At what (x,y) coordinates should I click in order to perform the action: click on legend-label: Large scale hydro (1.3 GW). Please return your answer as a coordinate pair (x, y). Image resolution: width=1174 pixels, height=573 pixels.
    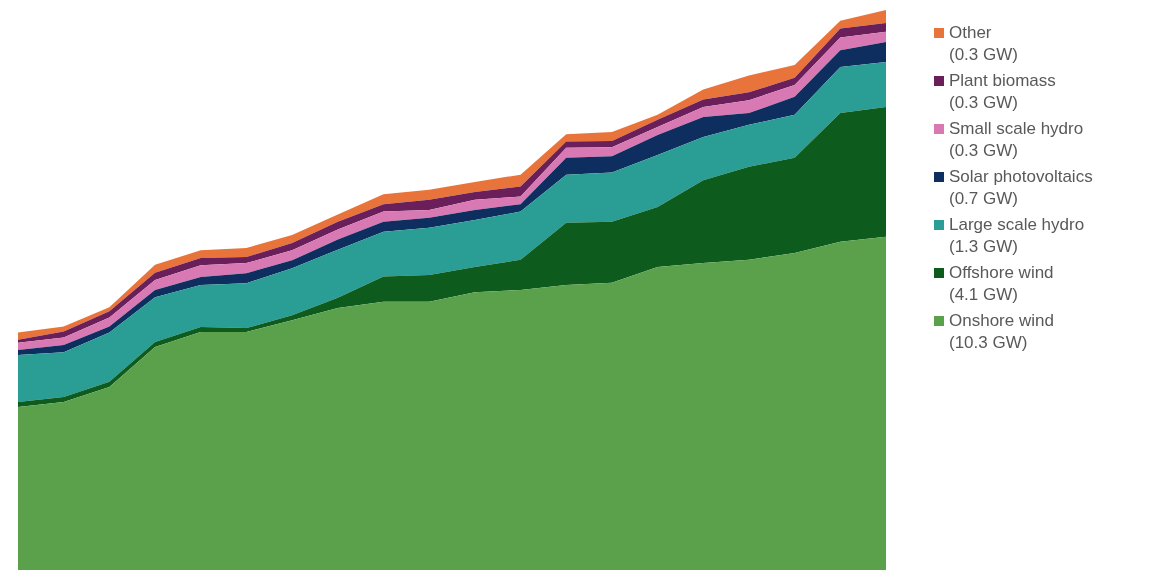
    Looking at the image, I should click on (1017, 236).